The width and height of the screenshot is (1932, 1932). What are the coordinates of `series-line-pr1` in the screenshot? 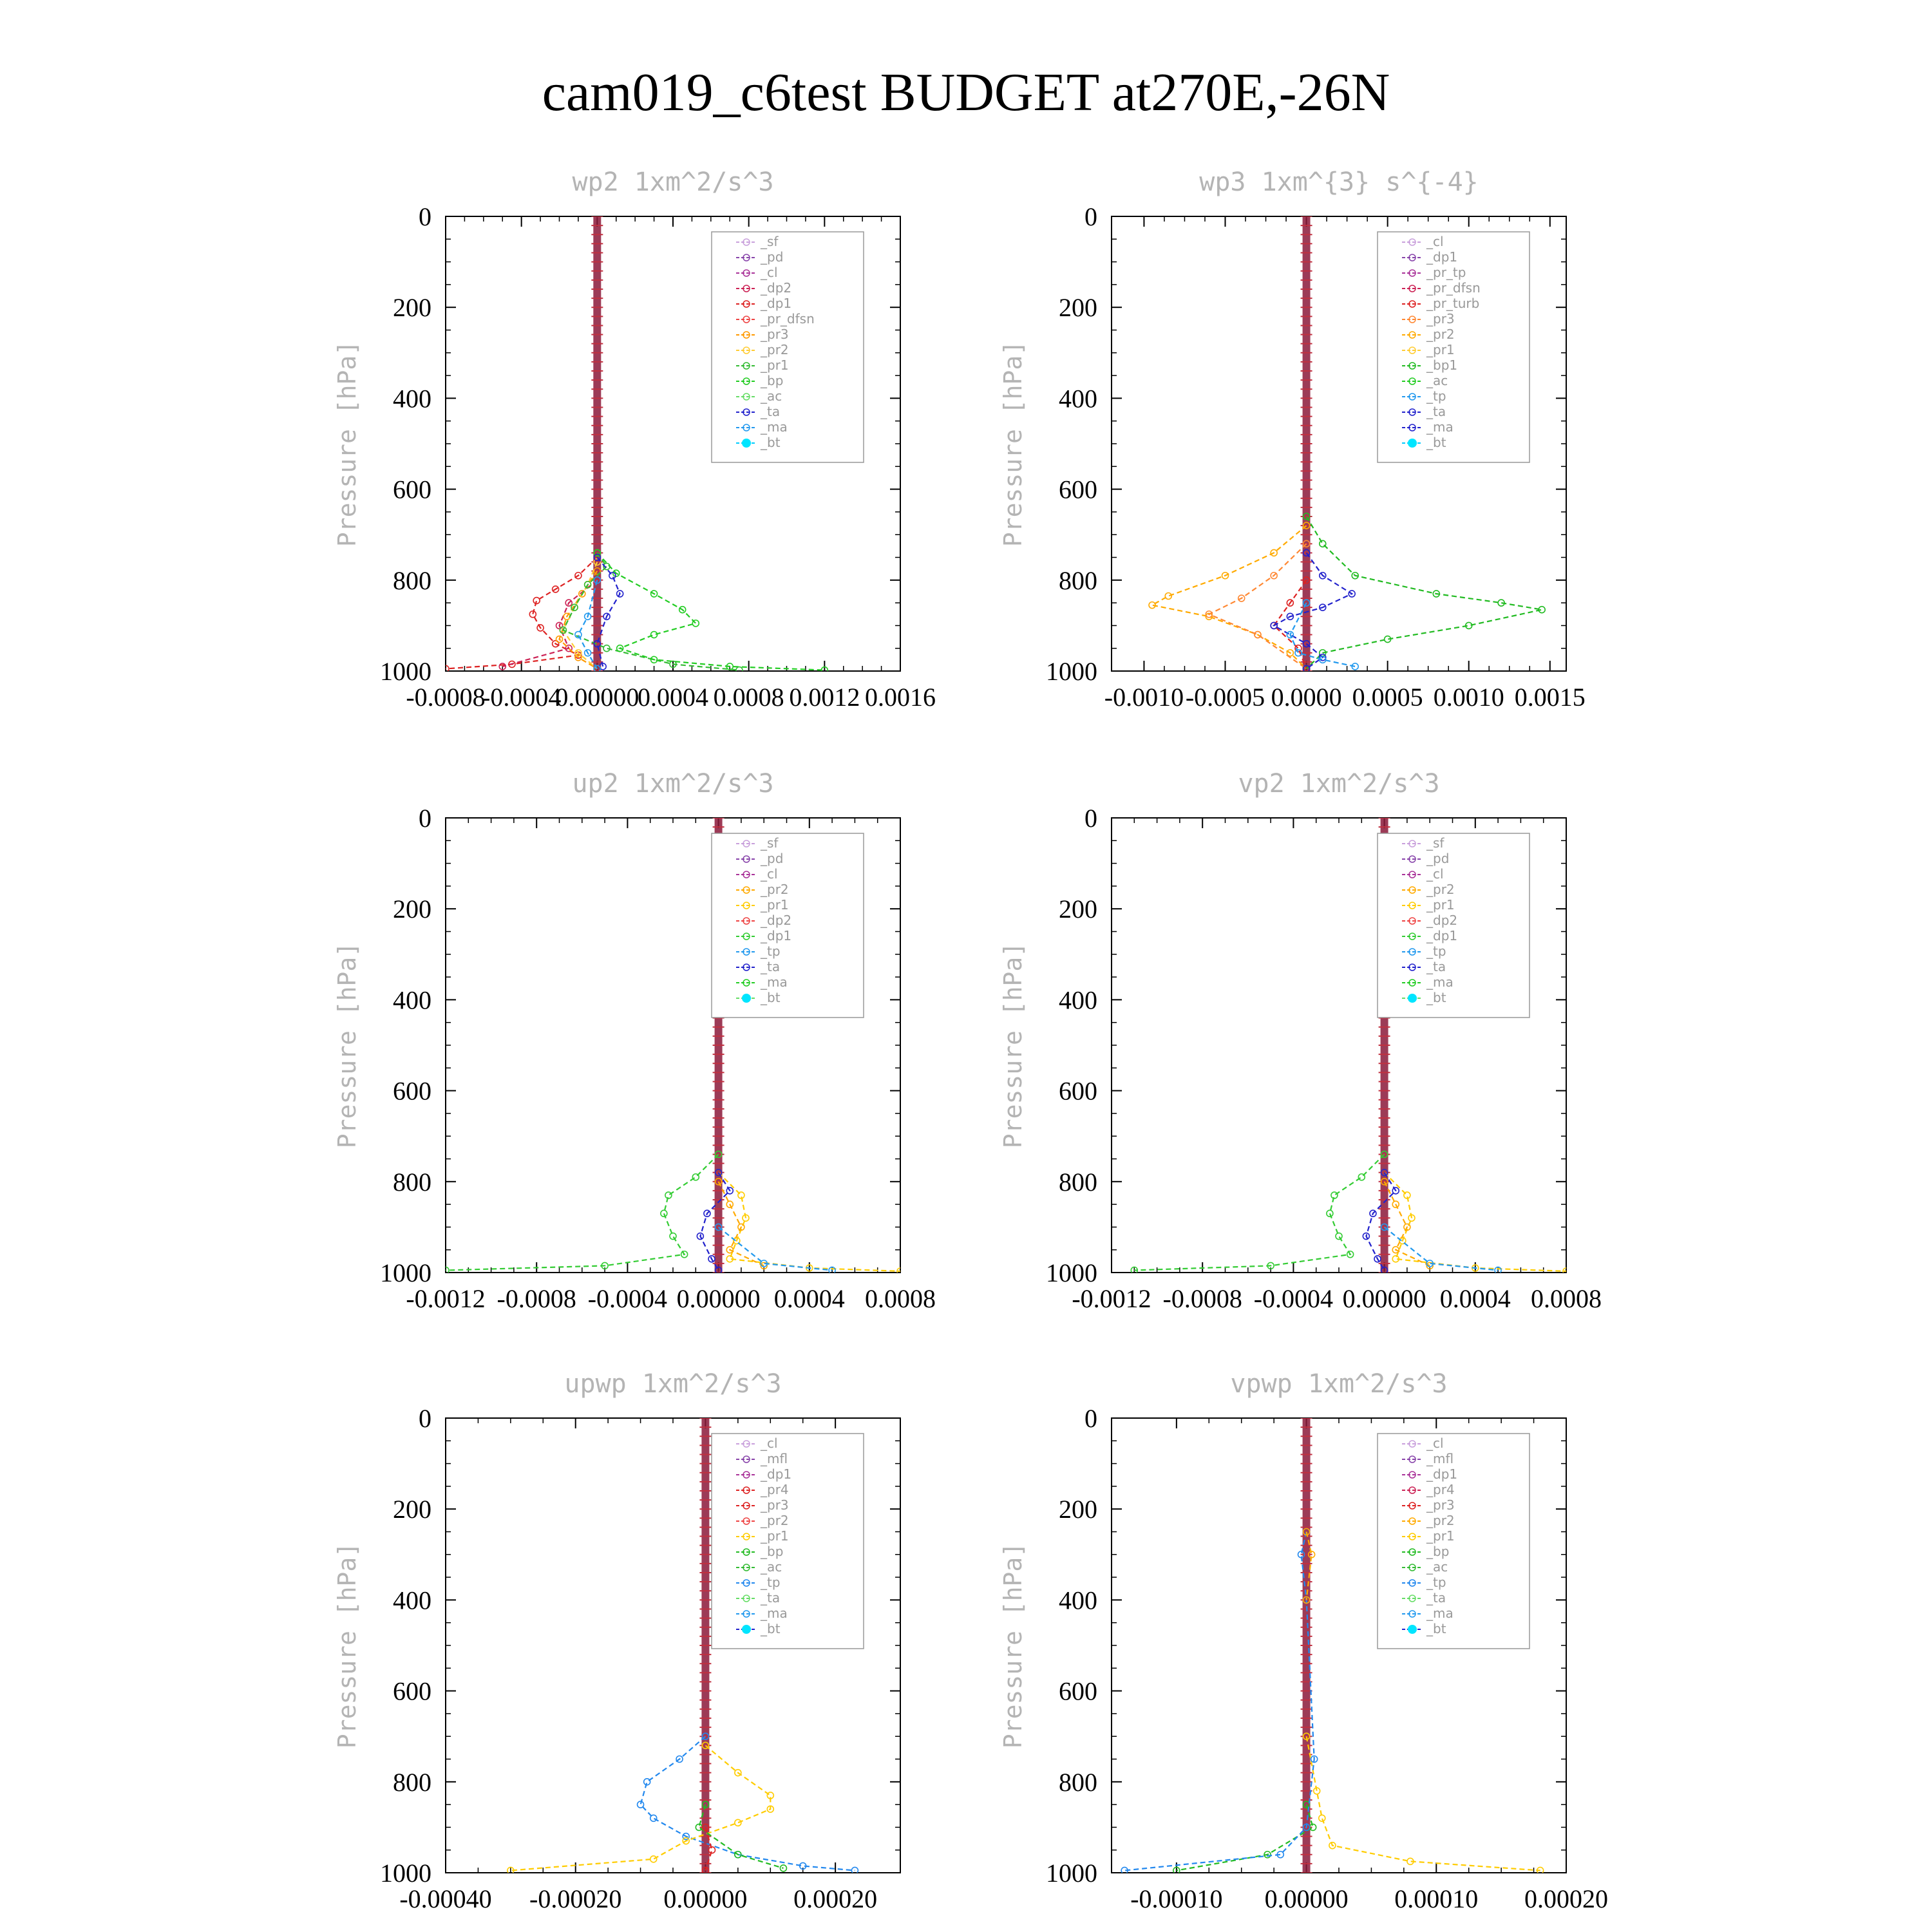 It's located at (651, 611).